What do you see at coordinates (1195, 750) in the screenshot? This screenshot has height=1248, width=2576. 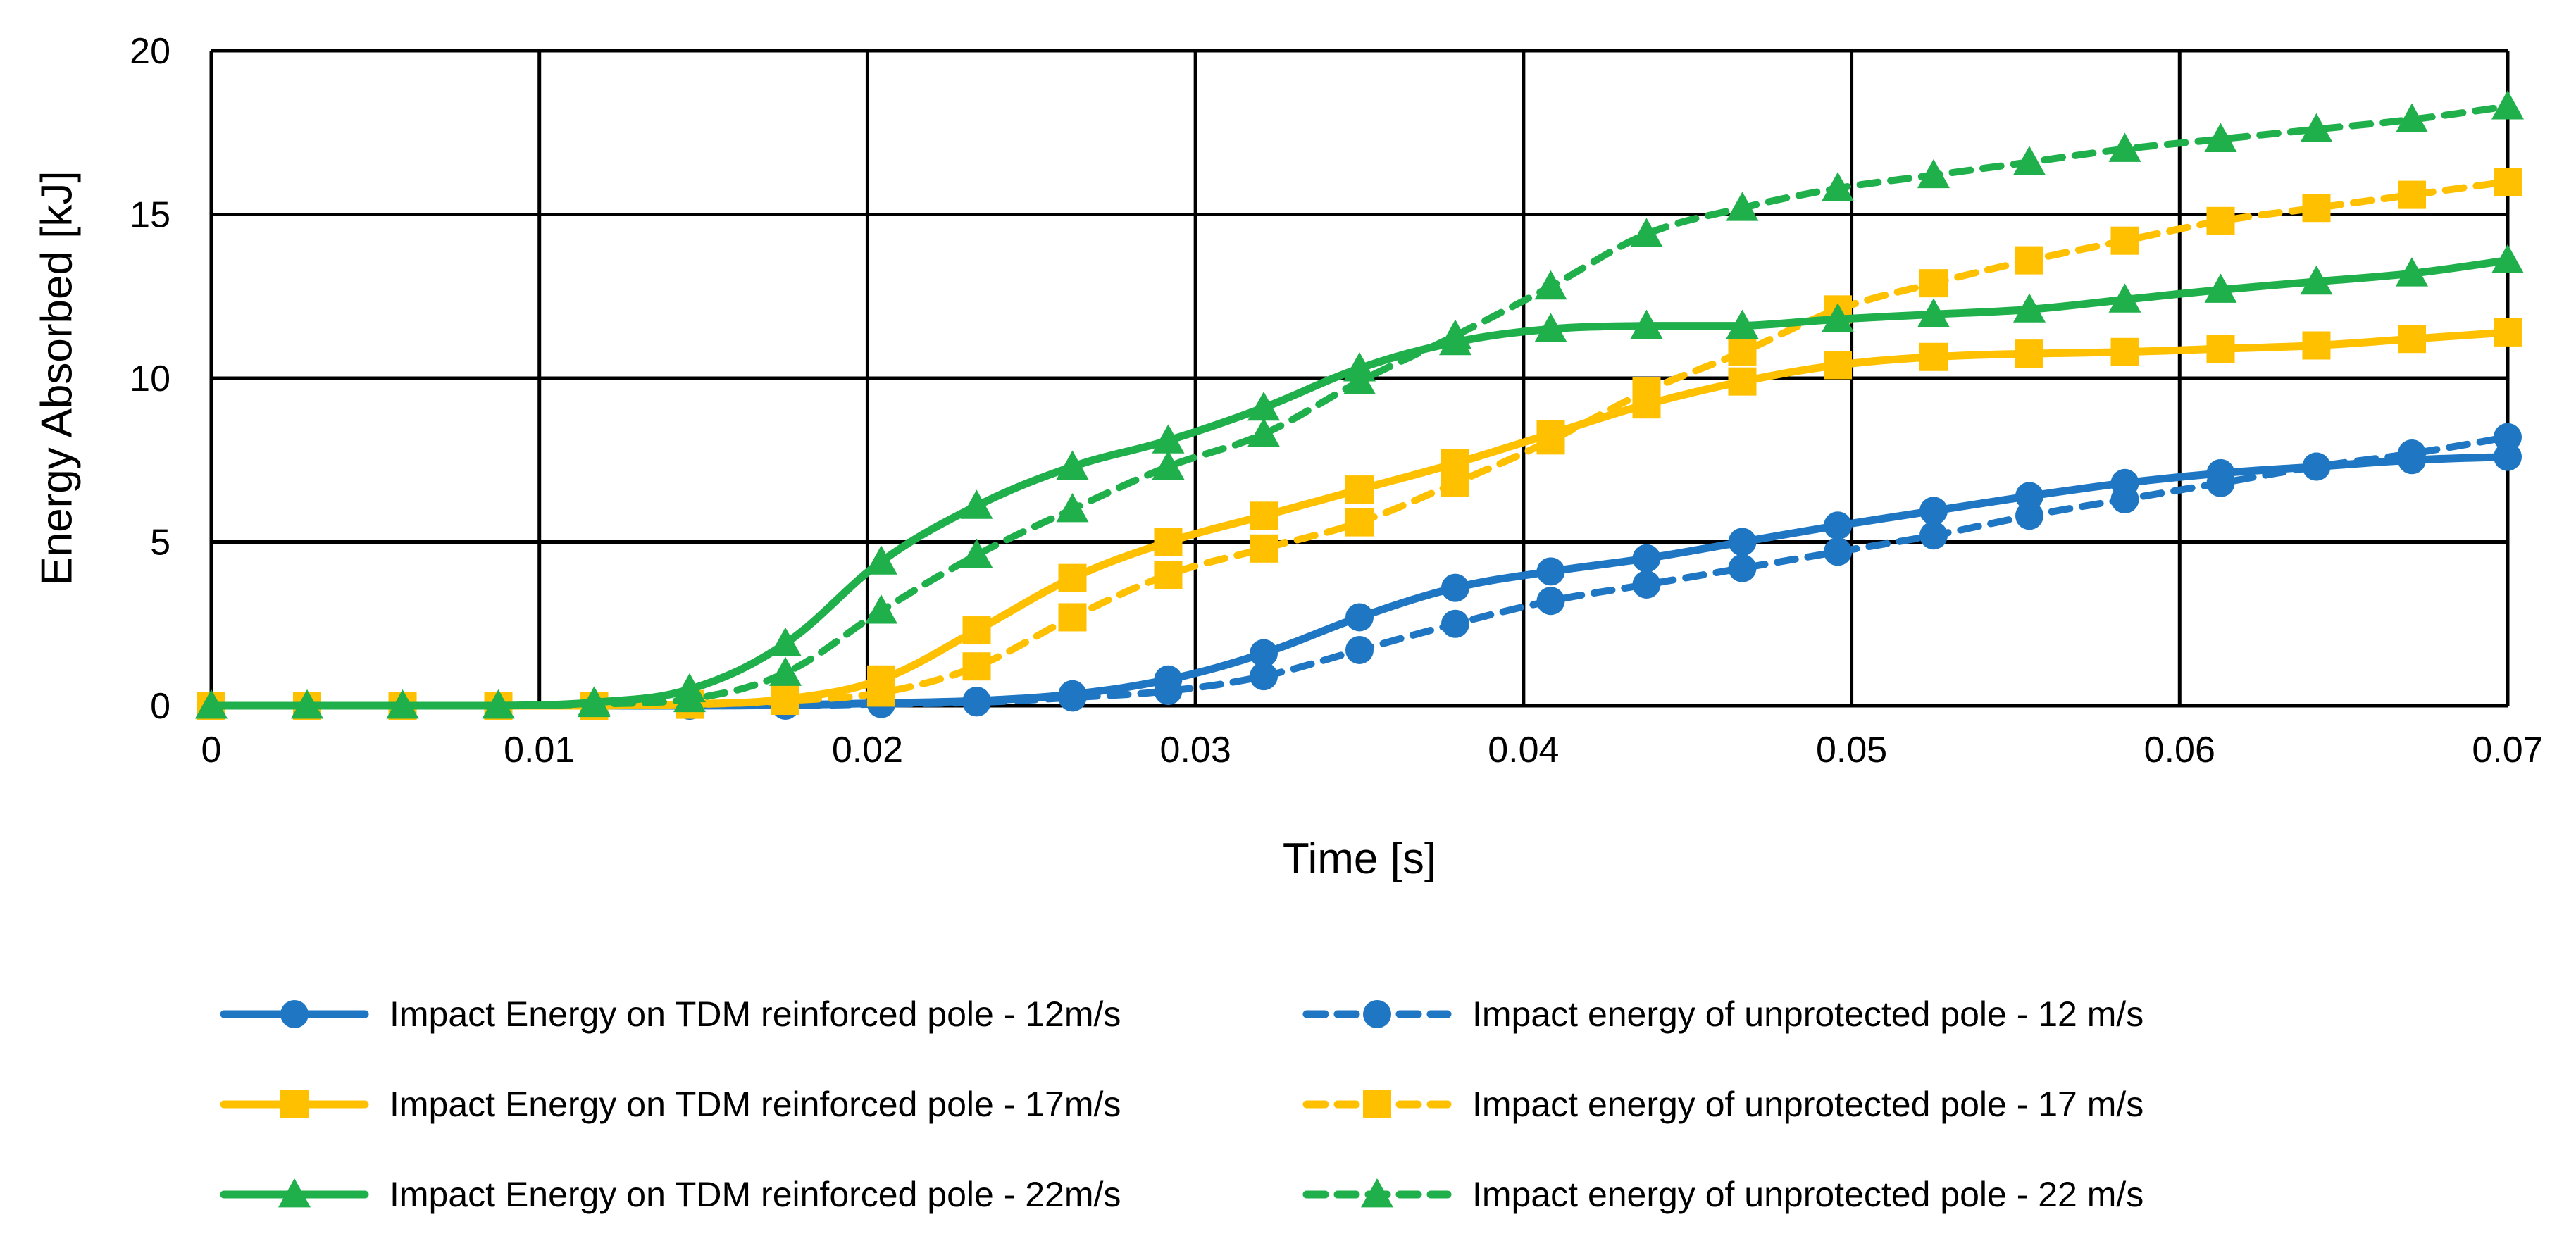 I see `x-tick-label: 0.03` at bounding box center [1195, 750].